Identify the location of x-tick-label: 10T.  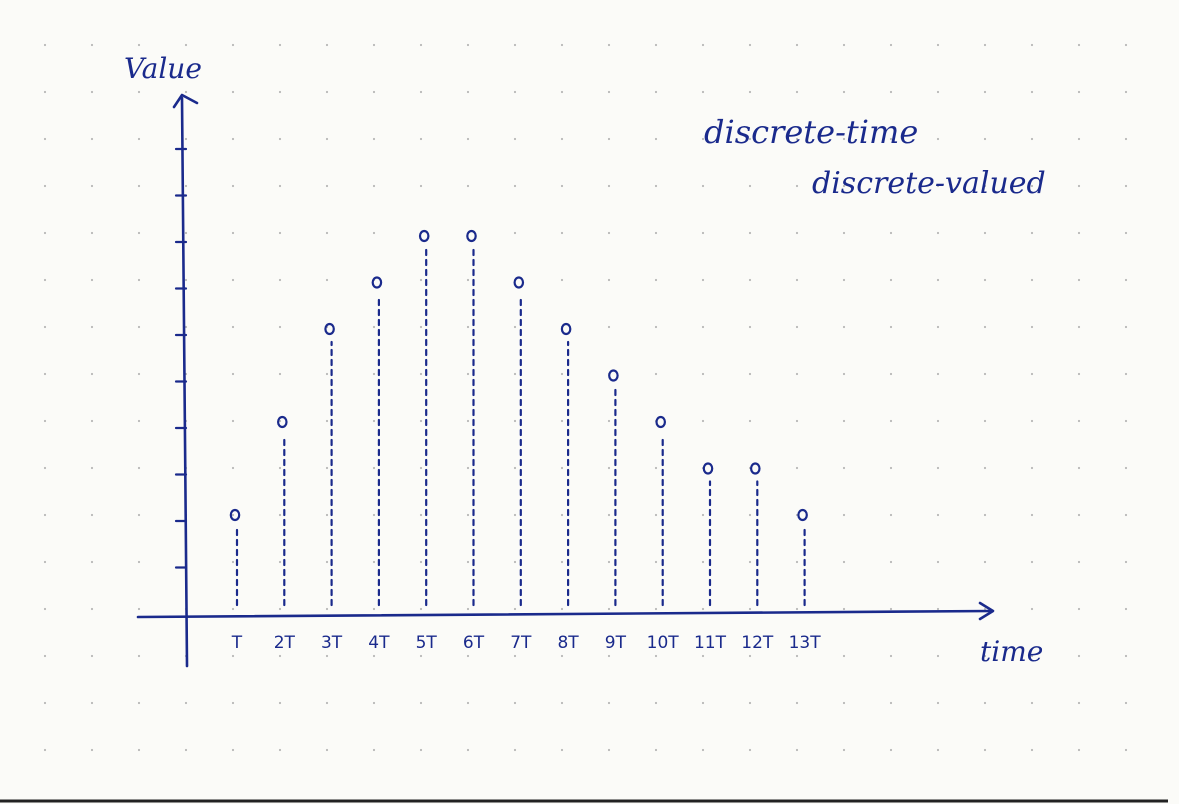
(663, 643).